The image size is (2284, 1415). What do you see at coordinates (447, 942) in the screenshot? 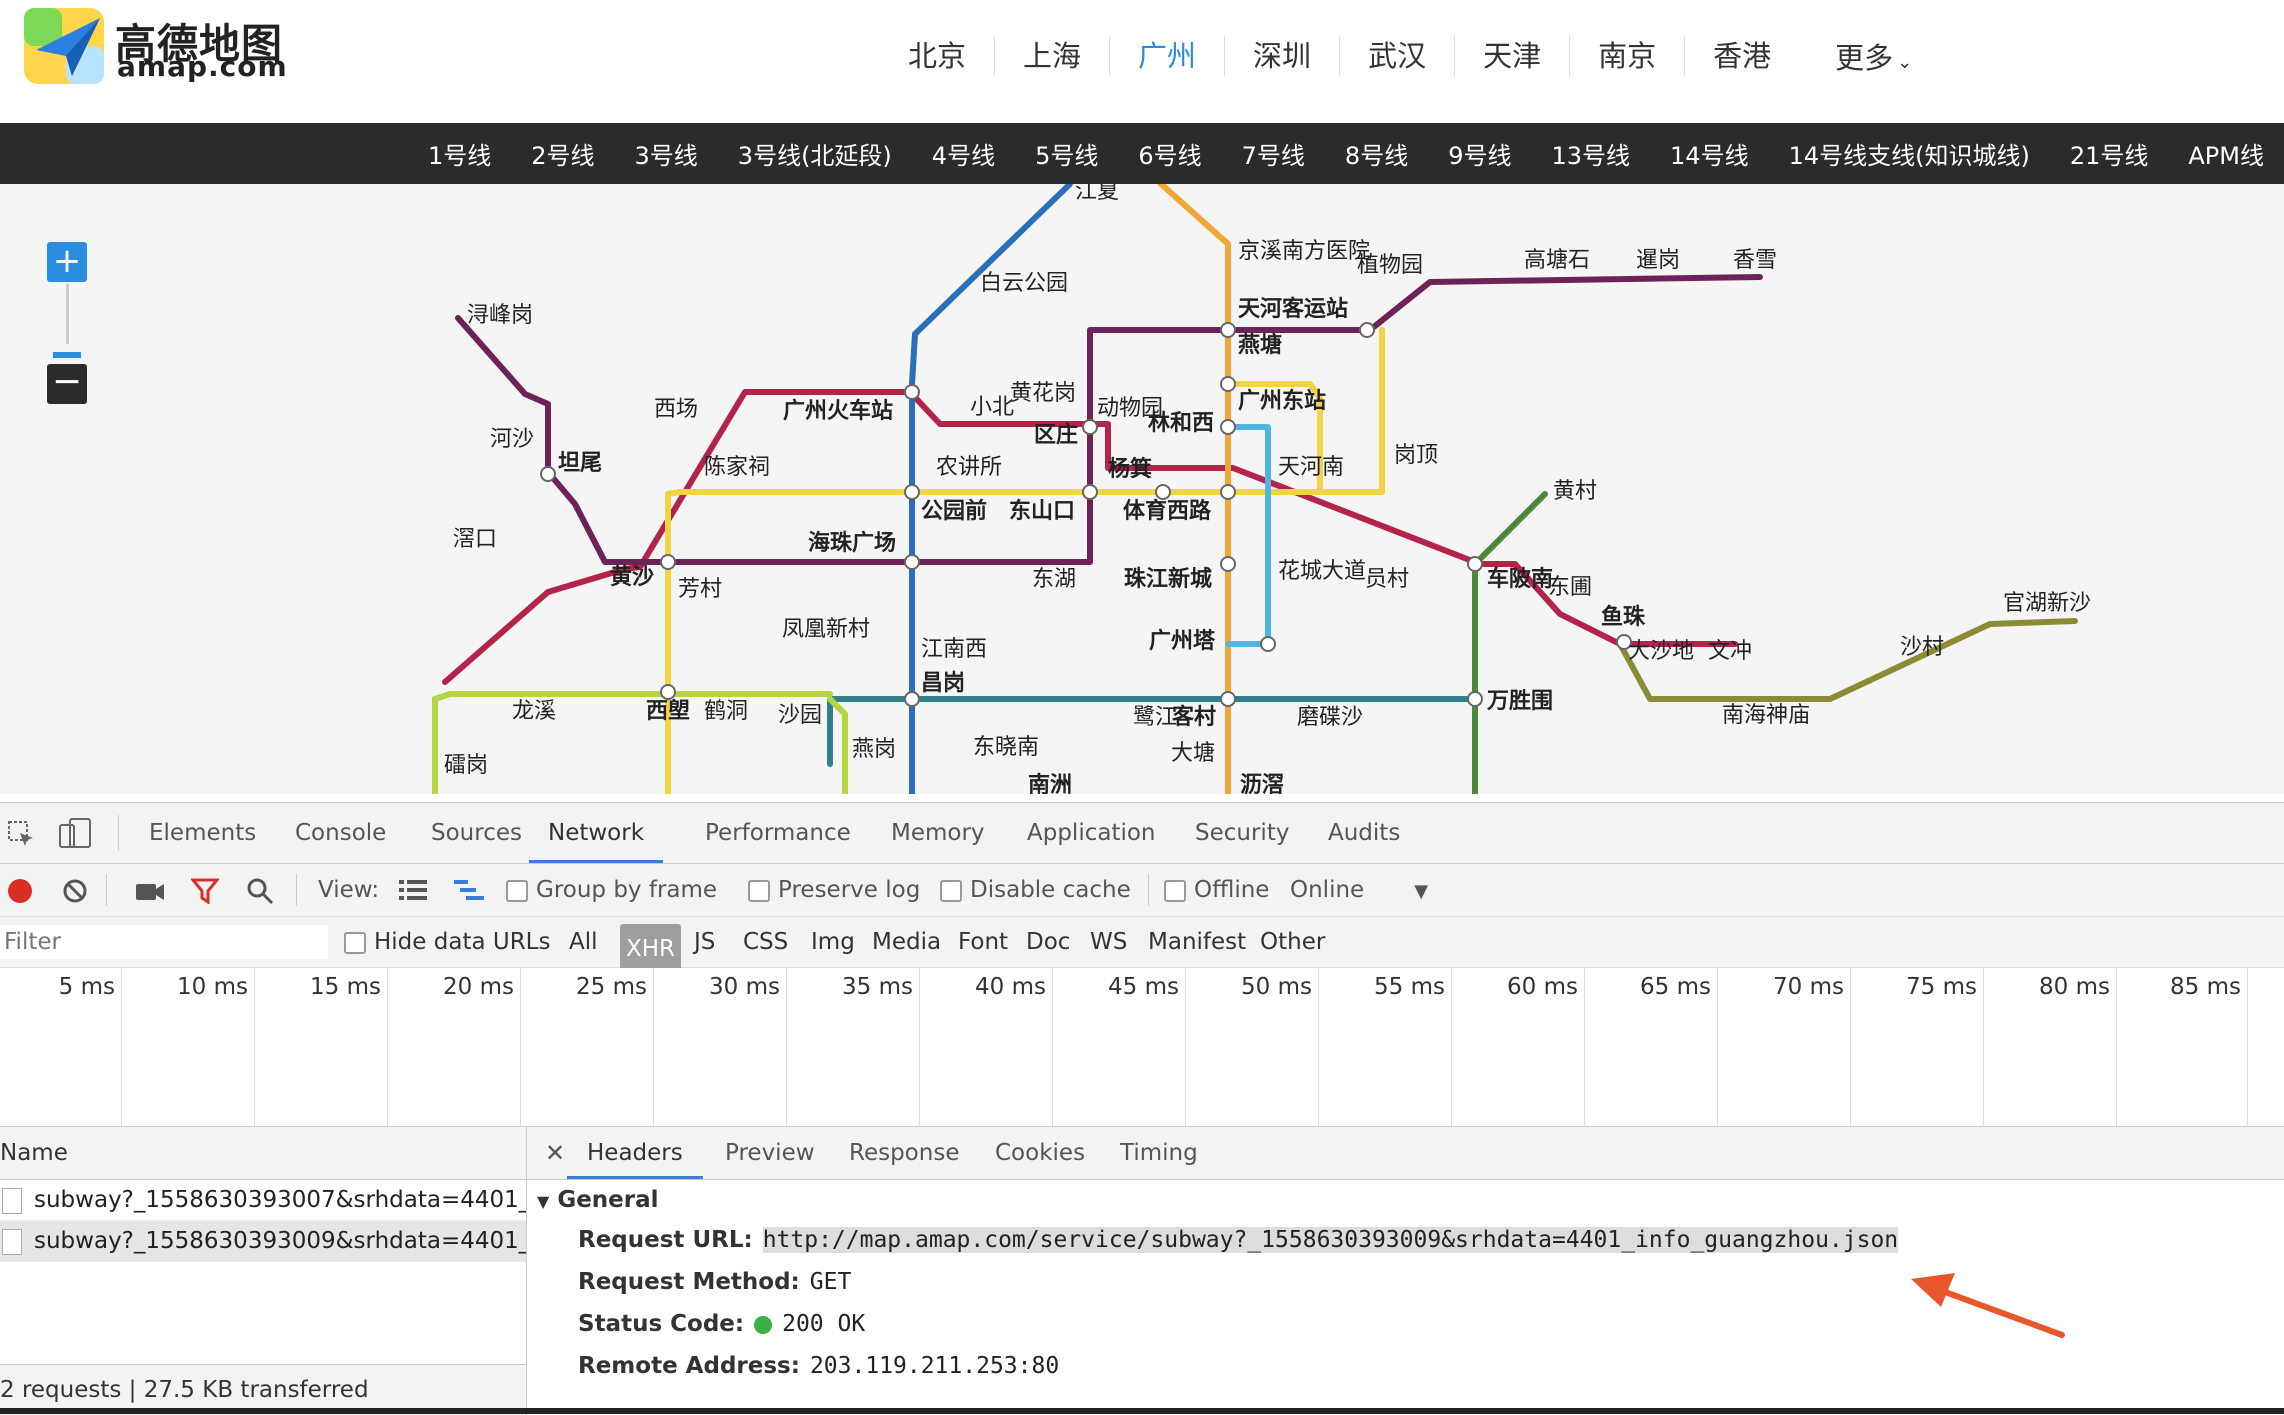
I see `hide-data-urls-checkbox: Hide data URLs` at bounding box center [447, 942].